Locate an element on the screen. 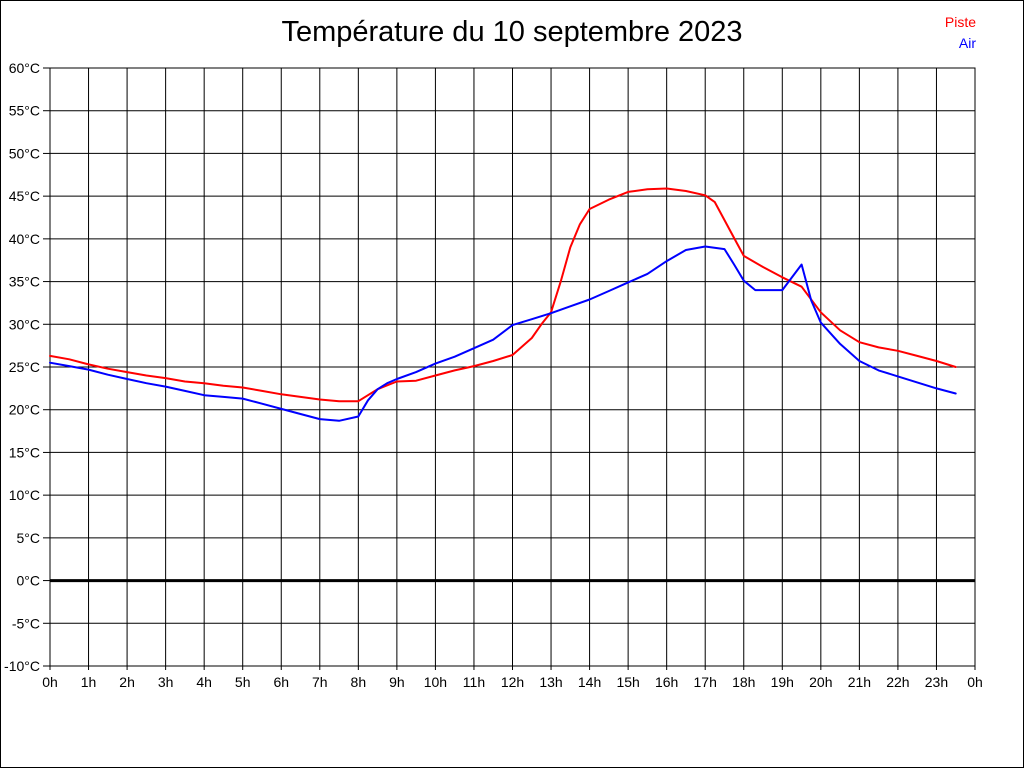 The height and width of the screenshot is (768, 1024). x-axis-label: 13h is located at coordinates (550, 682).